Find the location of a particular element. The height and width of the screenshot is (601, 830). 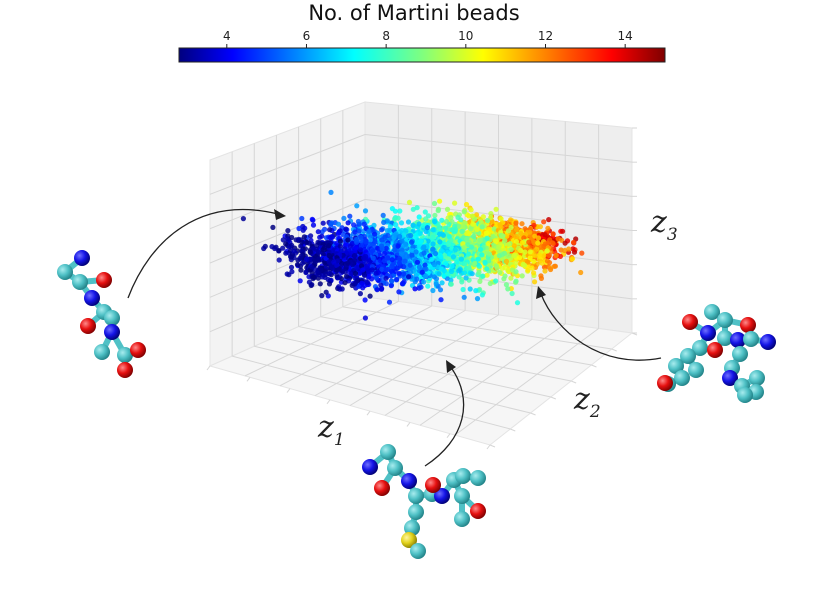

colorbar-tick-label: 12 is located at coordinates (545, 36).